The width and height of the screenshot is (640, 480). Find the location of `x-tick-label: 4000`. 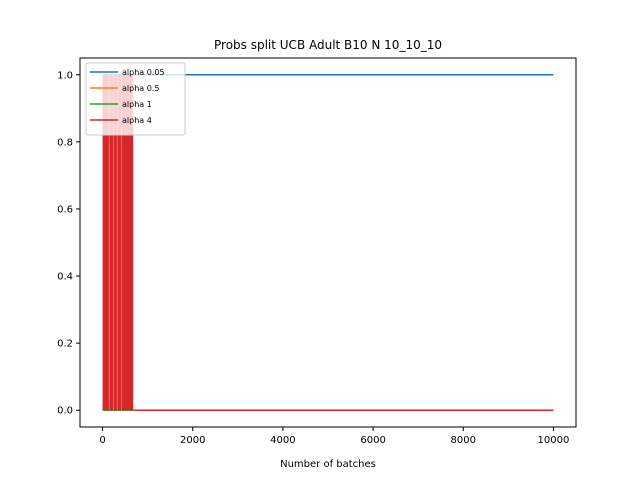

x-tick-label: 4000 is located at coordinates (282, 440).